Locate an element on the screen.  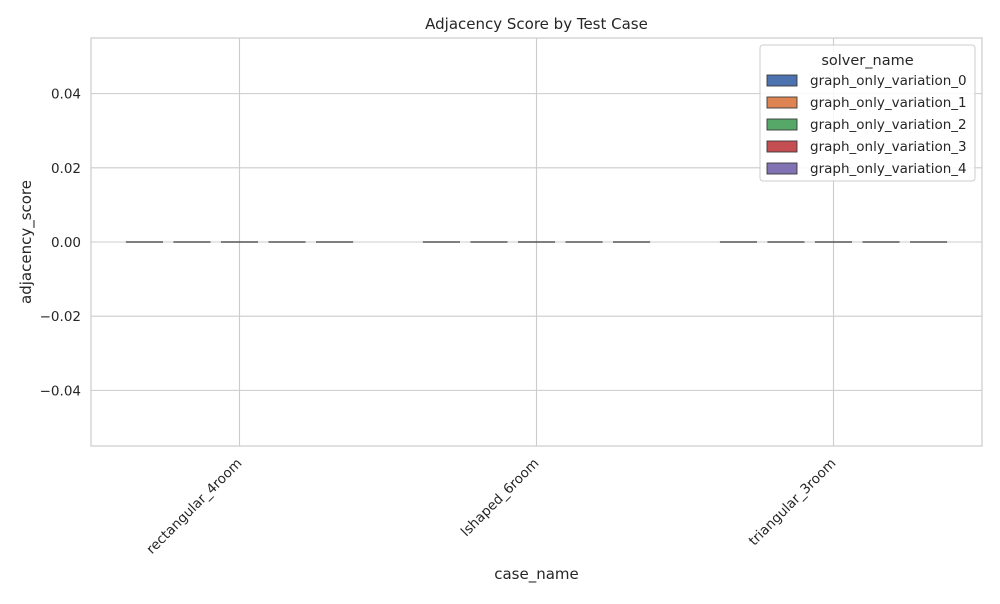
y-tick-label: −0.04 is located at coordinates (60, 391).